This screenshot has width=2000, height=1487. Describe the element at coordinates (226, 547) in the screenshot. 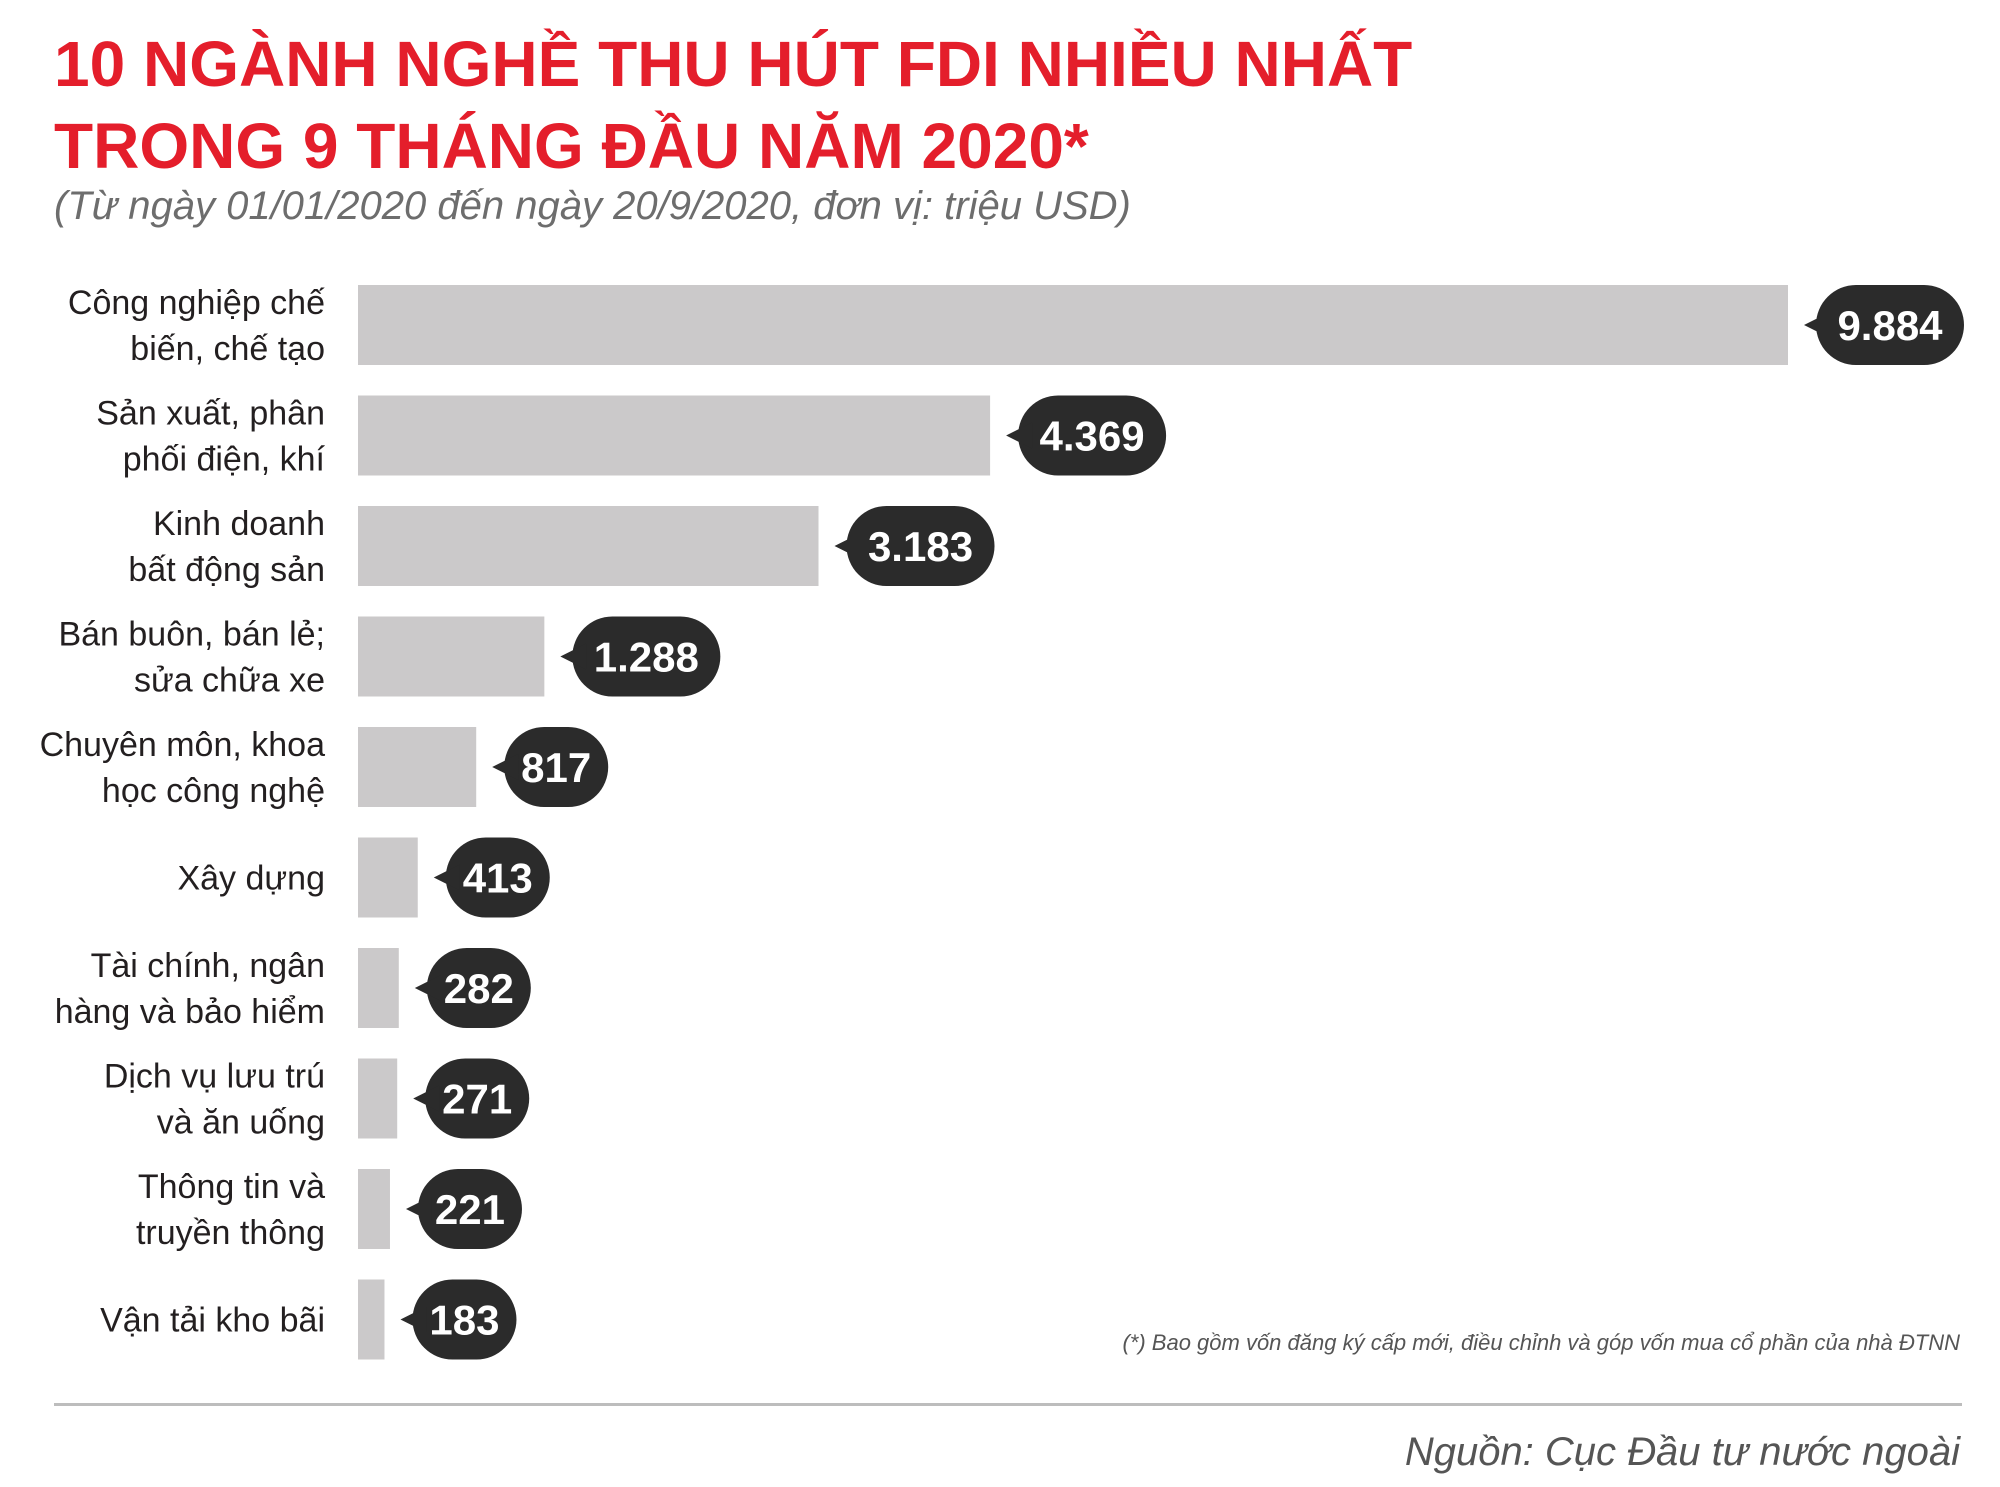

I see `category-label: Kinh doanh bất động sản` at that location.